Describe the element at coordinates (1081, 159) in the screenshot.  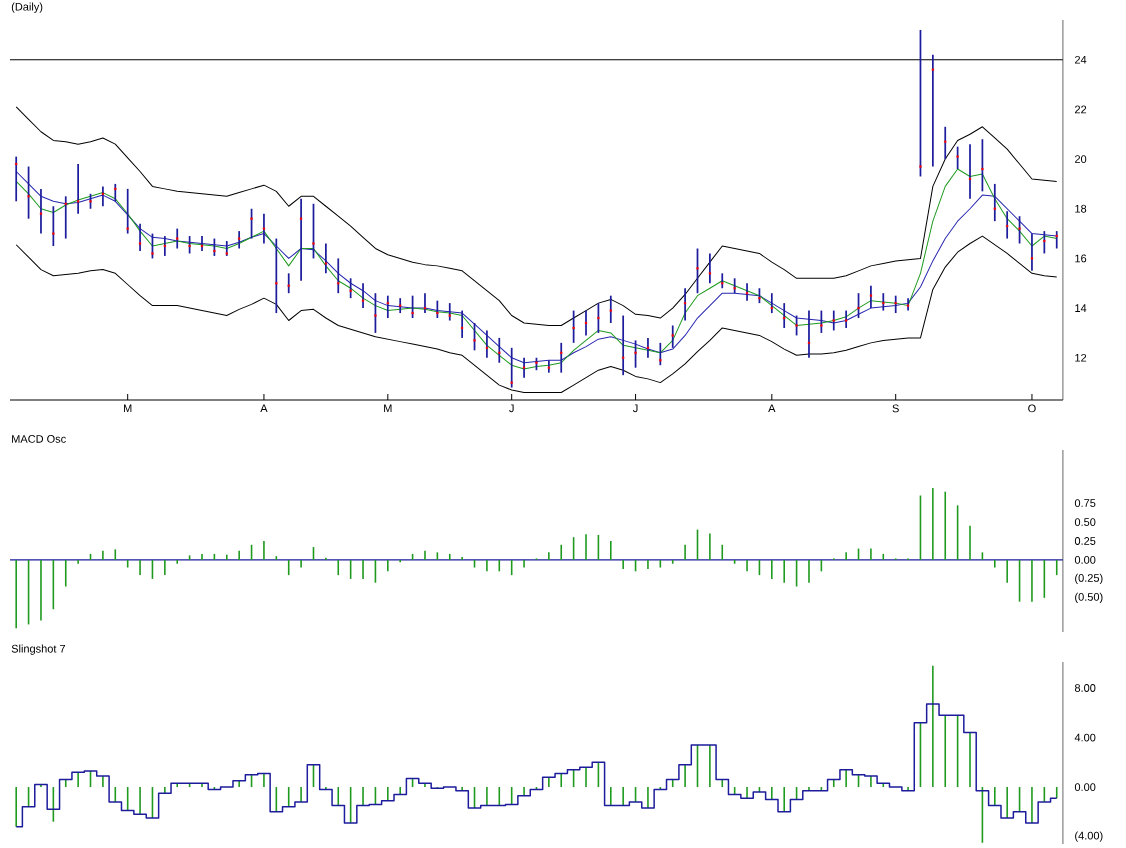
I see `y-tick-label: 20` at that location.